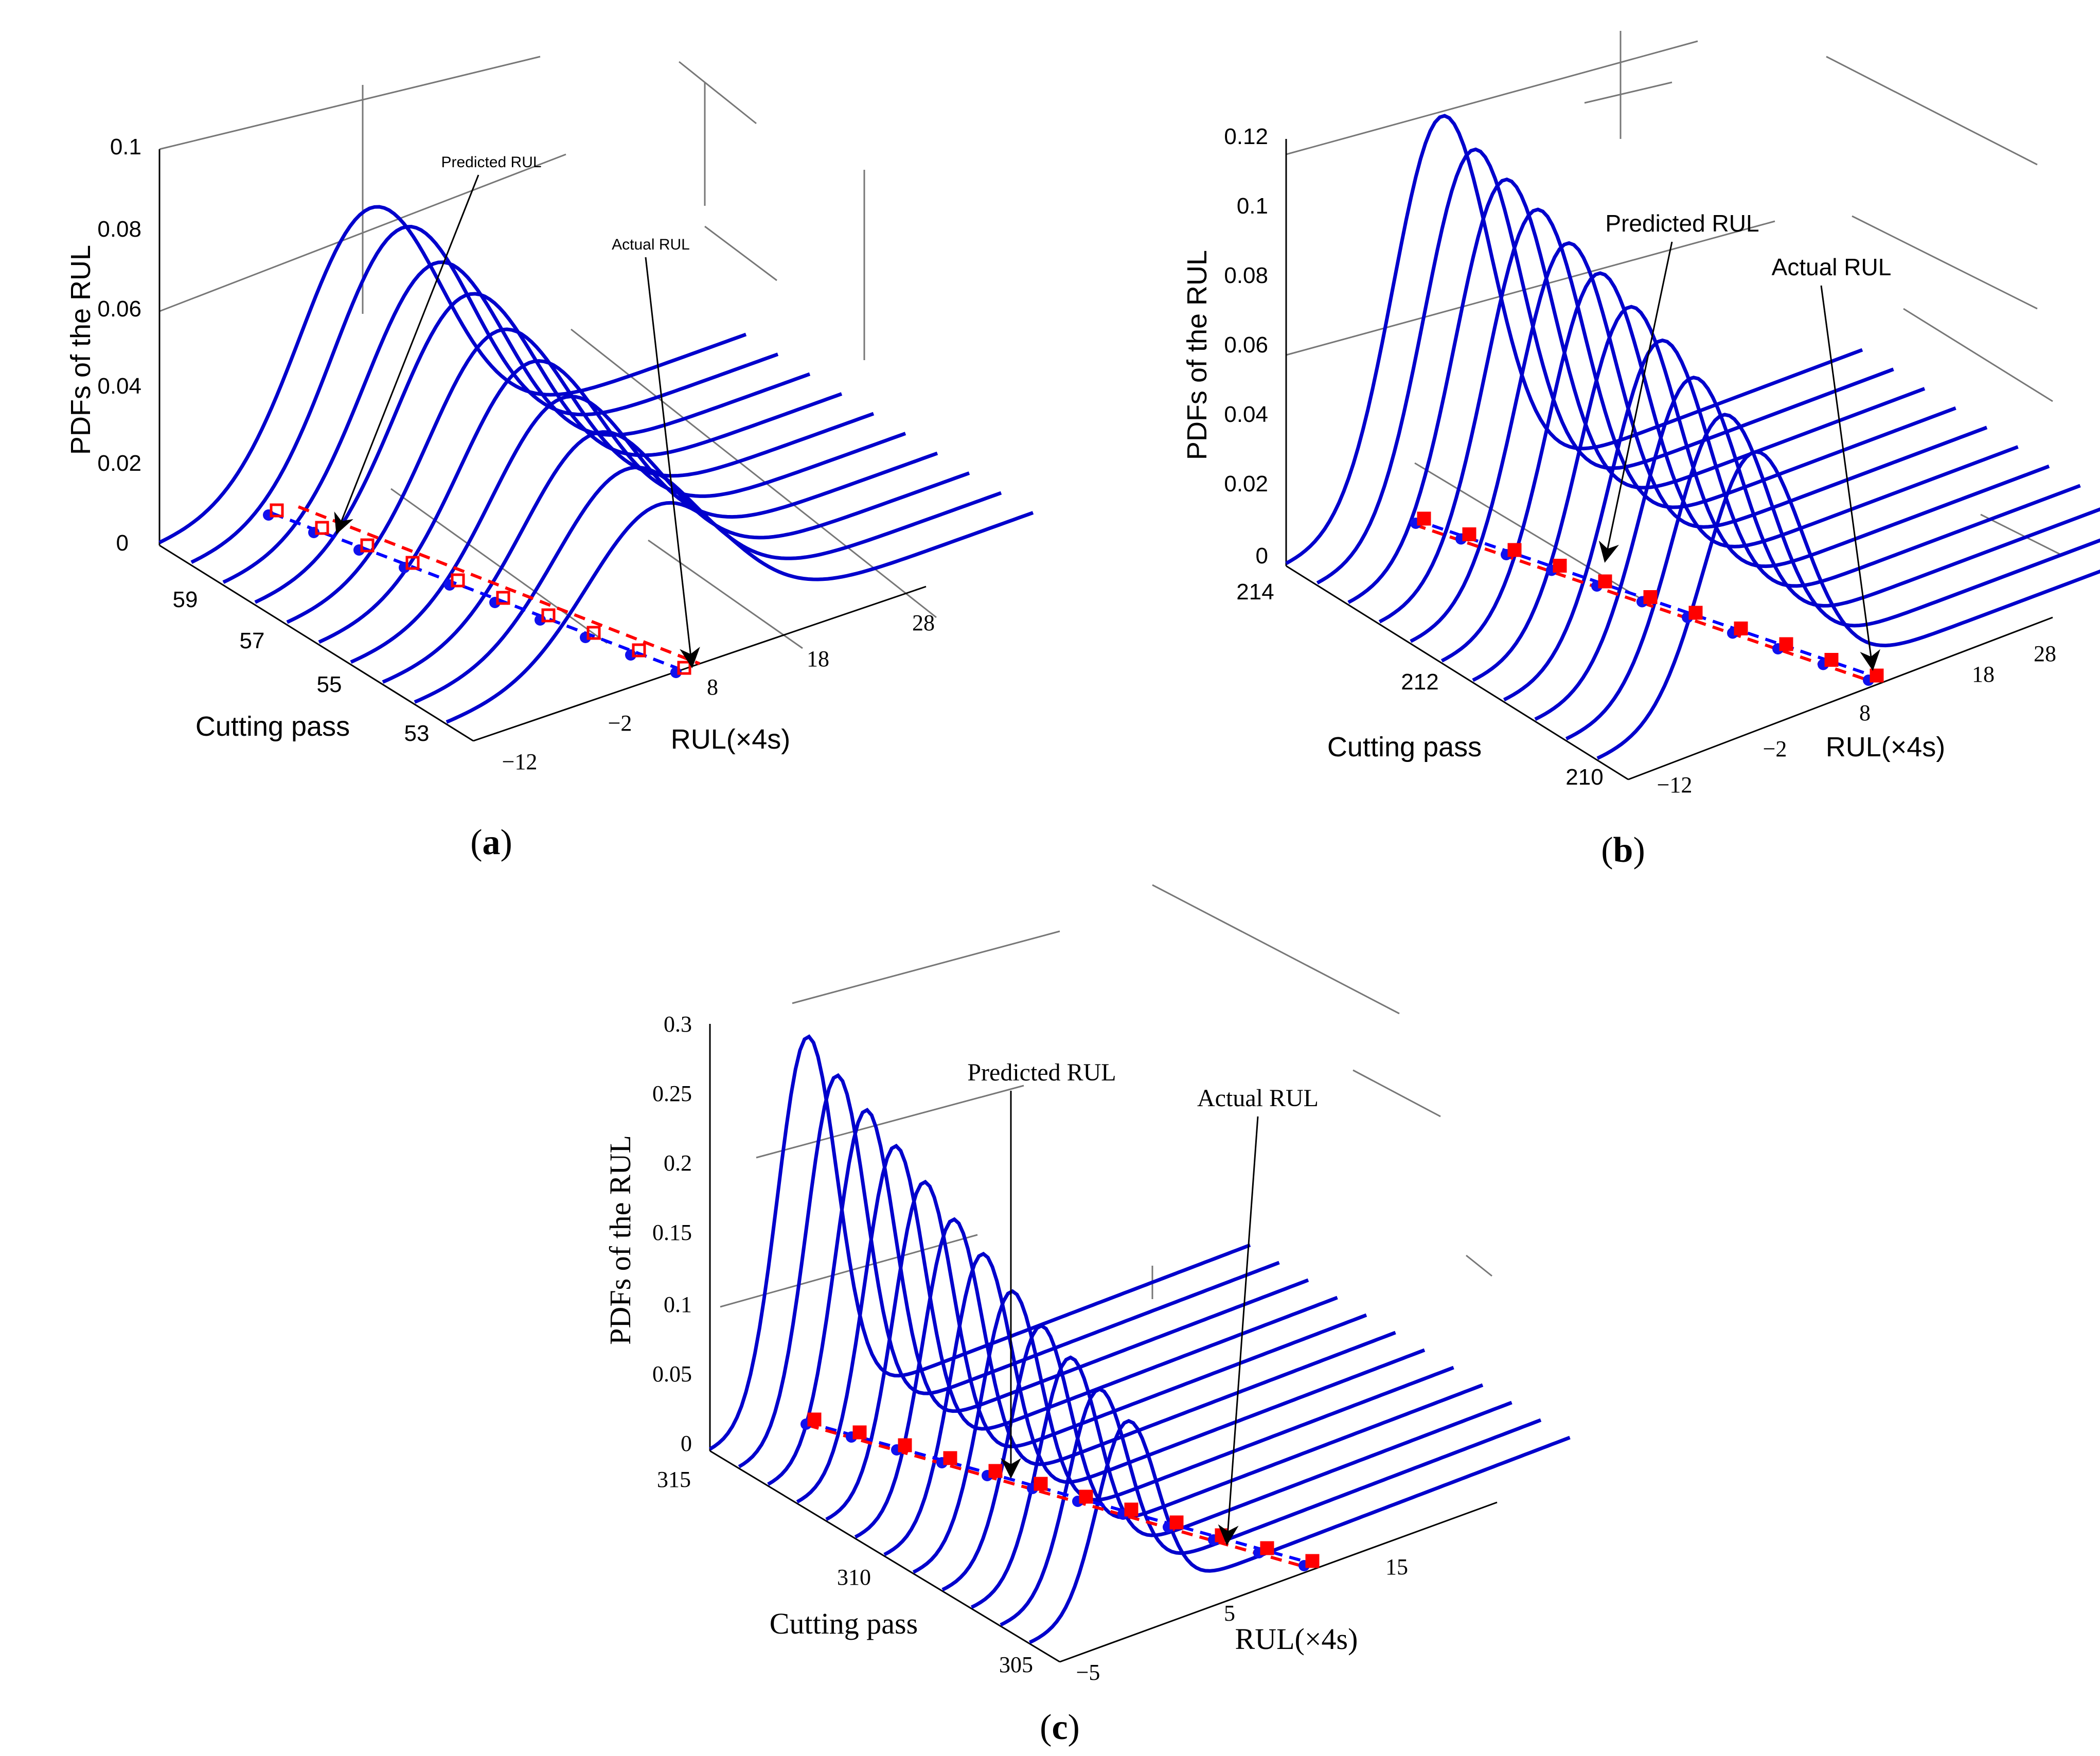 Image resolution: width=2100 pixels, height=1756 pixels. Describe the element at coordinates (520, 761) in the screenshot. I see `a-xtick-0: −12` at that location.